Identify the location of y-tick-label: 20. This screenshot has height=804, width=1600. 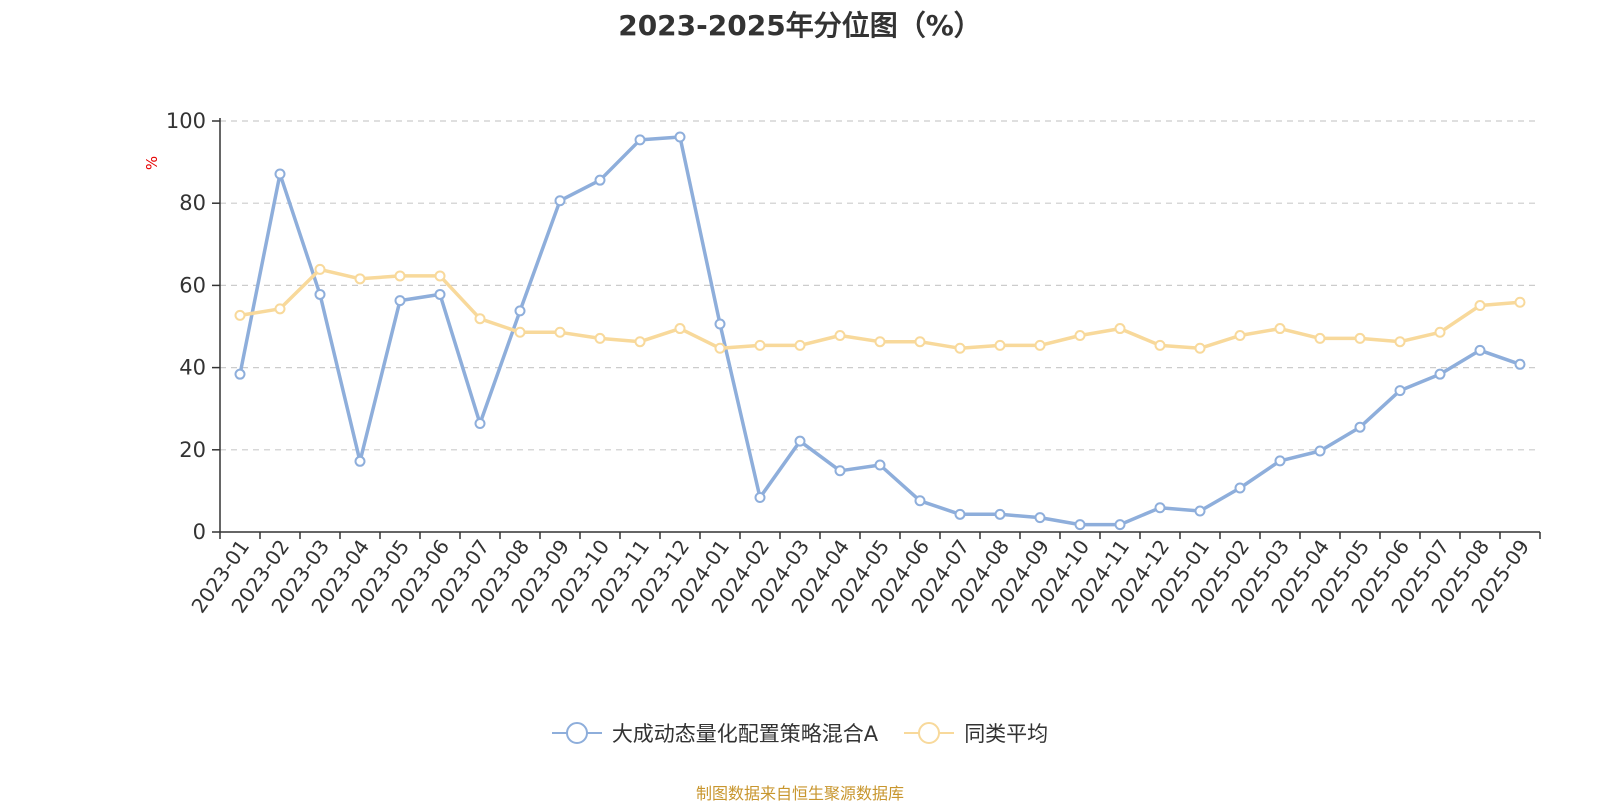
(192, 450).